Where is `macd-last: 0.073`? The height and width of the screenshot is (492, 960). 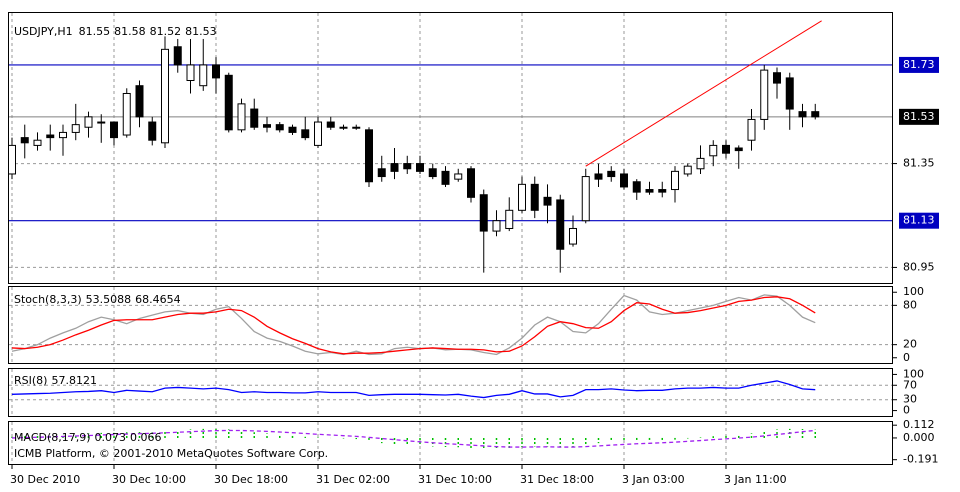 macd-last: 0.073 is located at coordinates (111, 437).